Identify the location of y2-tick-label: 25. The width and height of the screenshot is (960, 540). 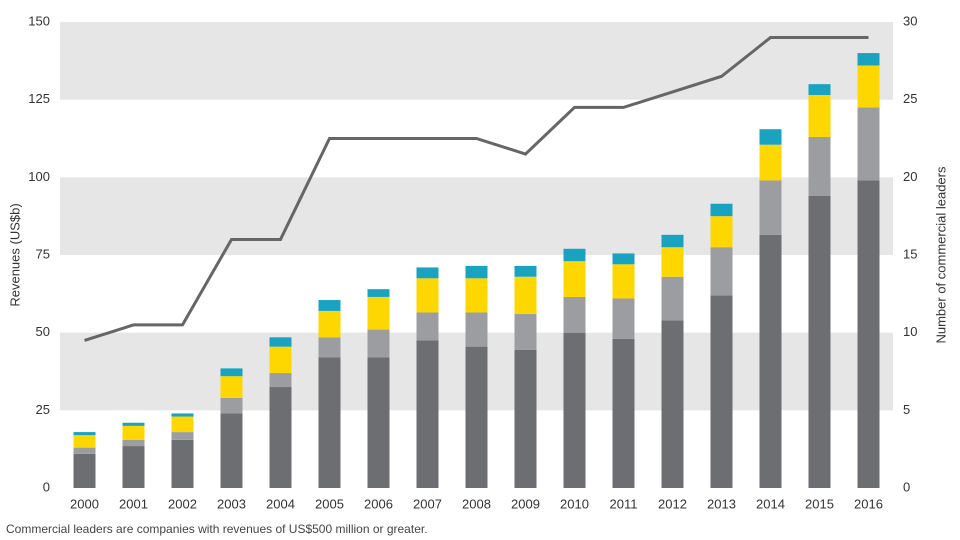
(910, 98).